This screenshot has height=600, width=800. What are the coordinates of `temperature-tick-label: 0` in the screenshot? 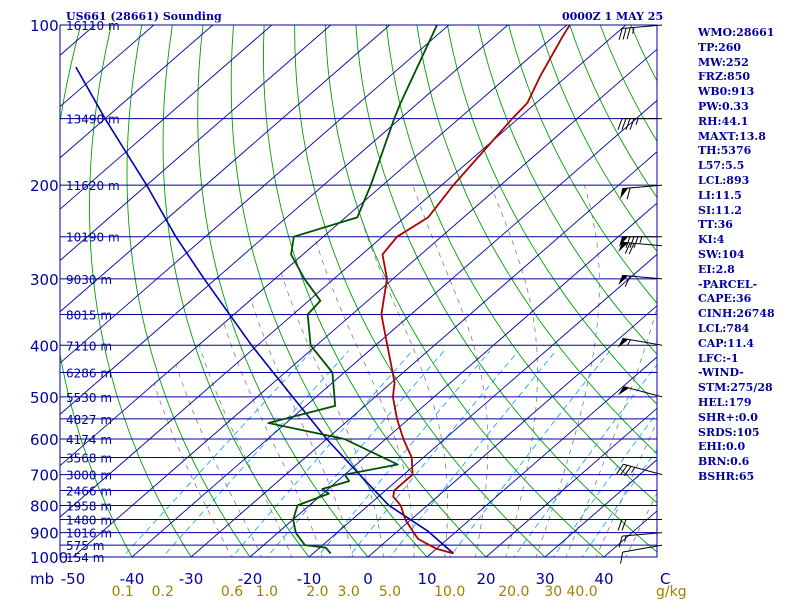 It's located at (368, 579).